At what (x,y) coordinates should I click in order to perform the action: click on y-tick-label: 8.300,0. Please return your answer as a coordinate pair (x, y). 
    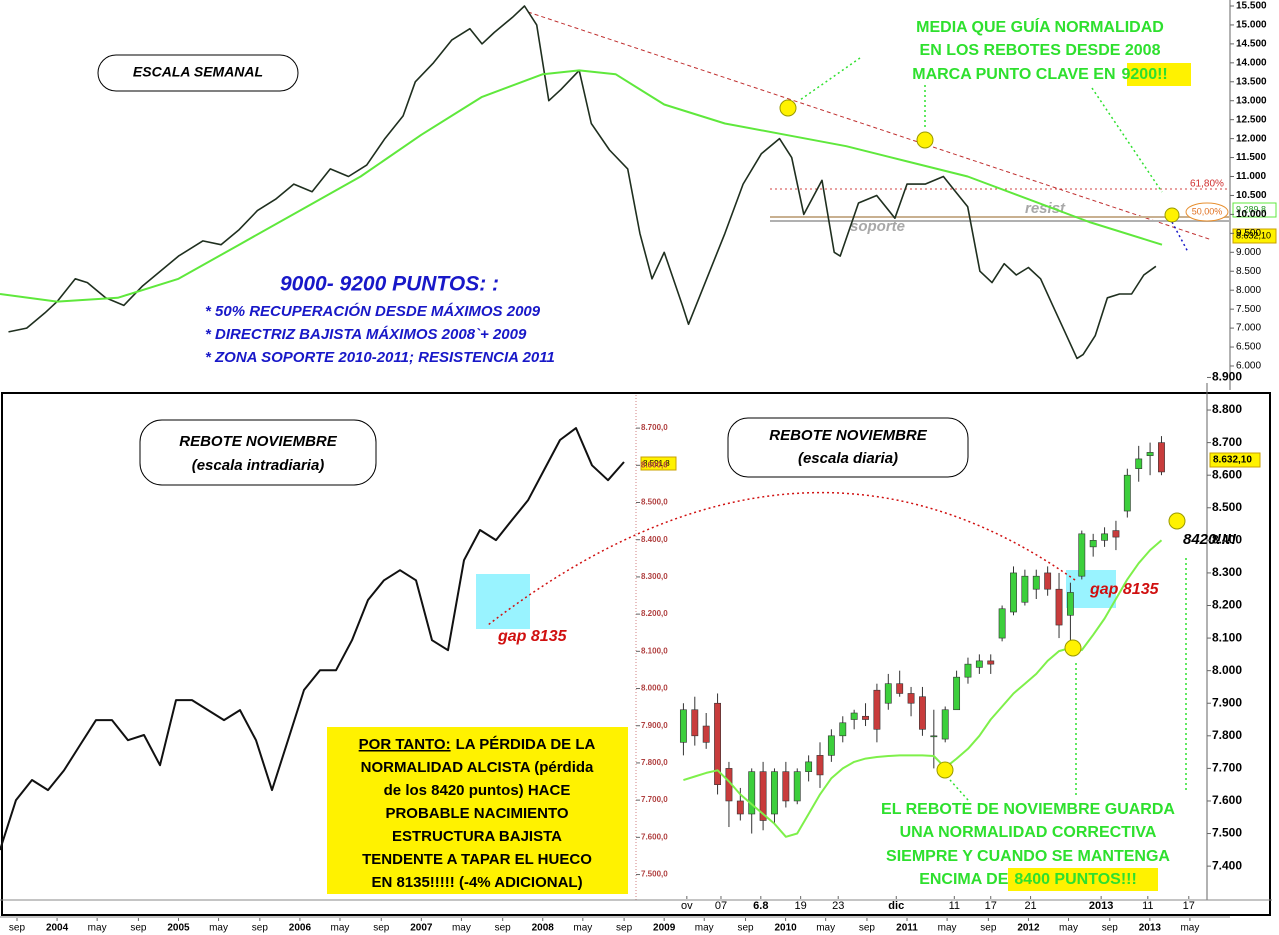
    Looking at the image, I should click on (654, 576).